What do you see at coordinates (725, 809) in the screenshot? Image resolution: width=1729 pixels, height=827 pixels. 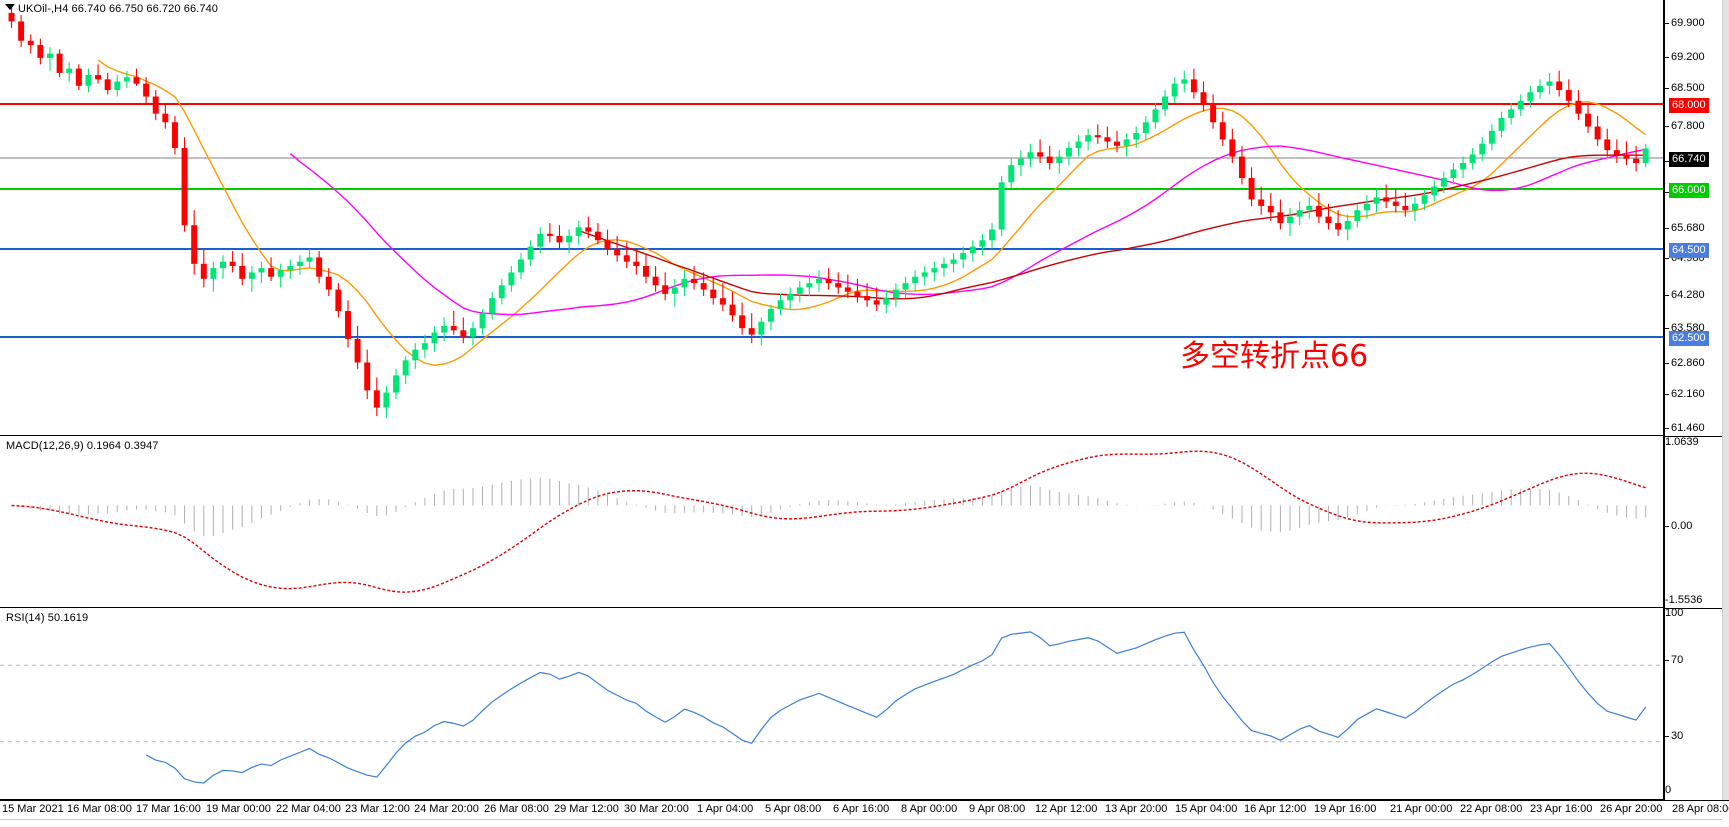 I see `time-axis-label: 1 Apr 04:00` at bounding box center [725, 809].